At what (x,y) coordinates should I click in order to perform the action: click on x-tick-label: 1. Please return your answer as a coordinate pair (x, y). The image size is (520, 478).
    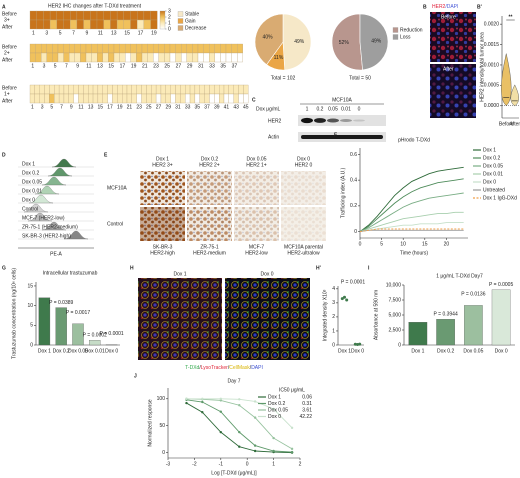
    Looking at the image, I should click on (32, 107).